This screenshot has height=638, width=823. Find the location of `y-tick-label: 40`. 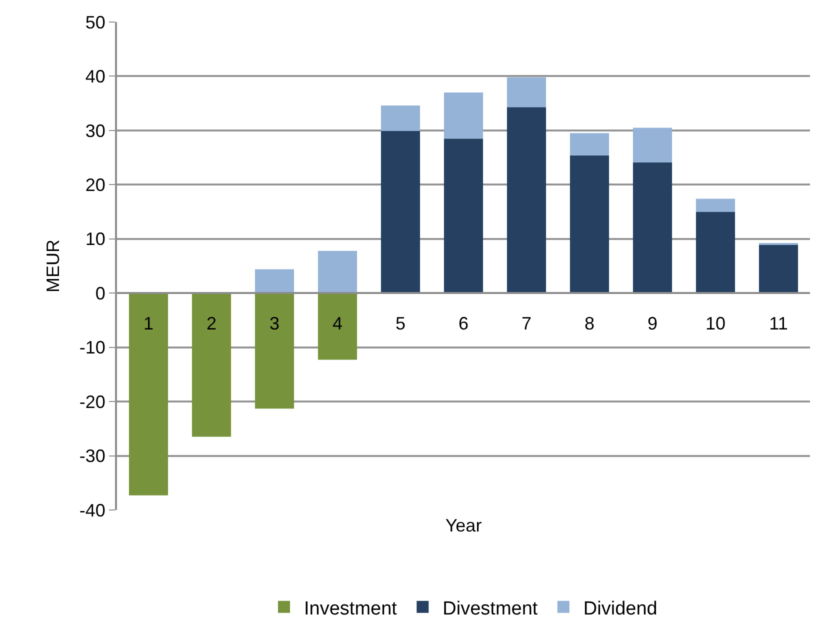

y-tick-label: 40 is located at coordinates (95, 76).